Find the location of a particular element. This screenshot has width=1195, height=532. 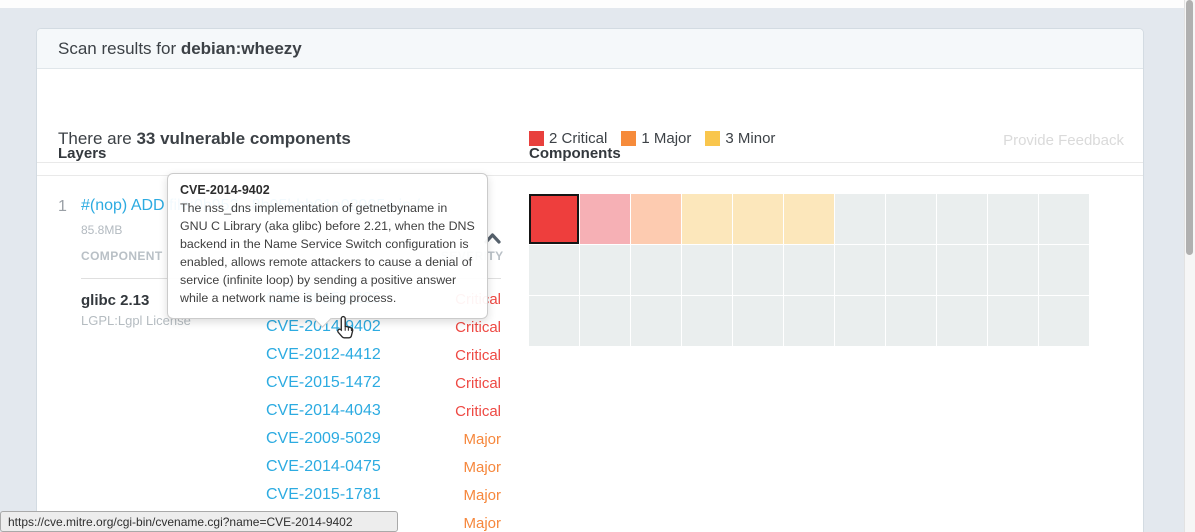

legend-label: 1 Major is located at coordinates (666, 138).